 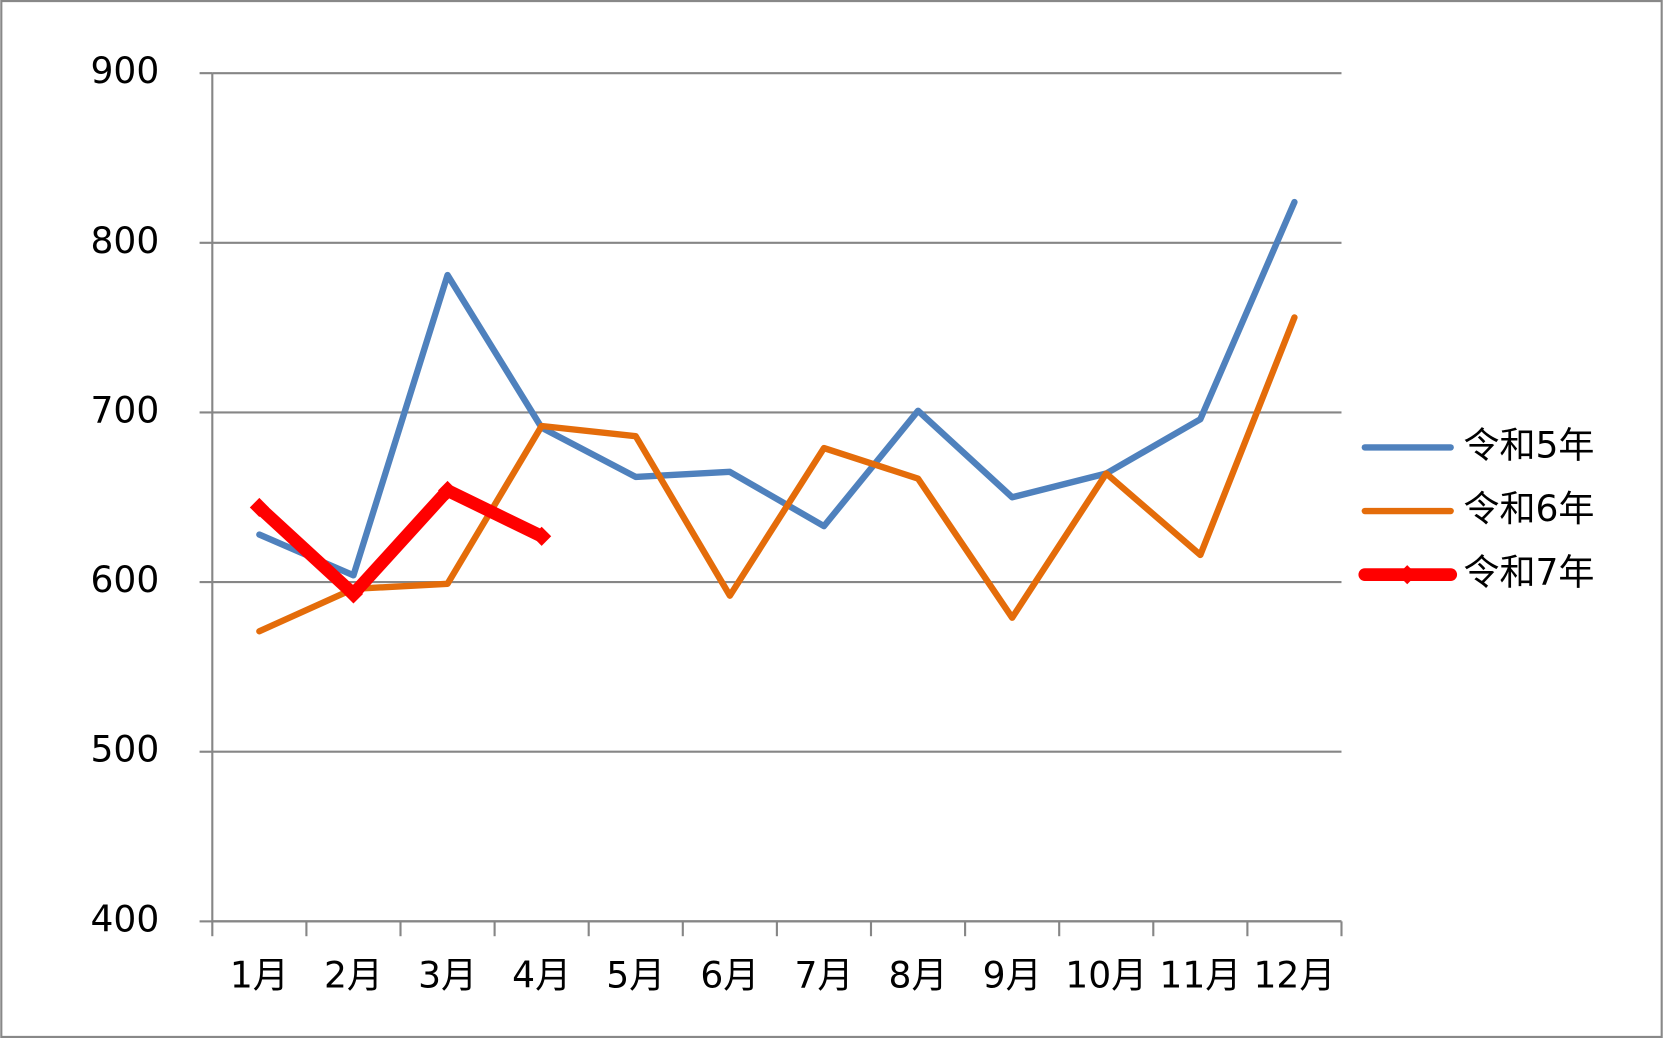 What do you see at coordinates (1106, 976) in the screenshot?
I see `x-tick-label: 10月` at bounding box center [1106, 976].